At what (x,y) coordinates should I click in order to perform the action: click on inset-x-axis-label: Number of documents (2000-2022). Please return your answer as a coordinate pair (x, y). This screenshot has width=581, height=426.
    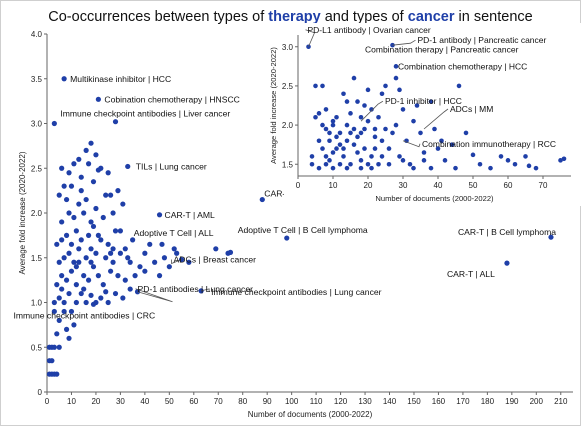
    Looking at the image, I should click on (434, 198).